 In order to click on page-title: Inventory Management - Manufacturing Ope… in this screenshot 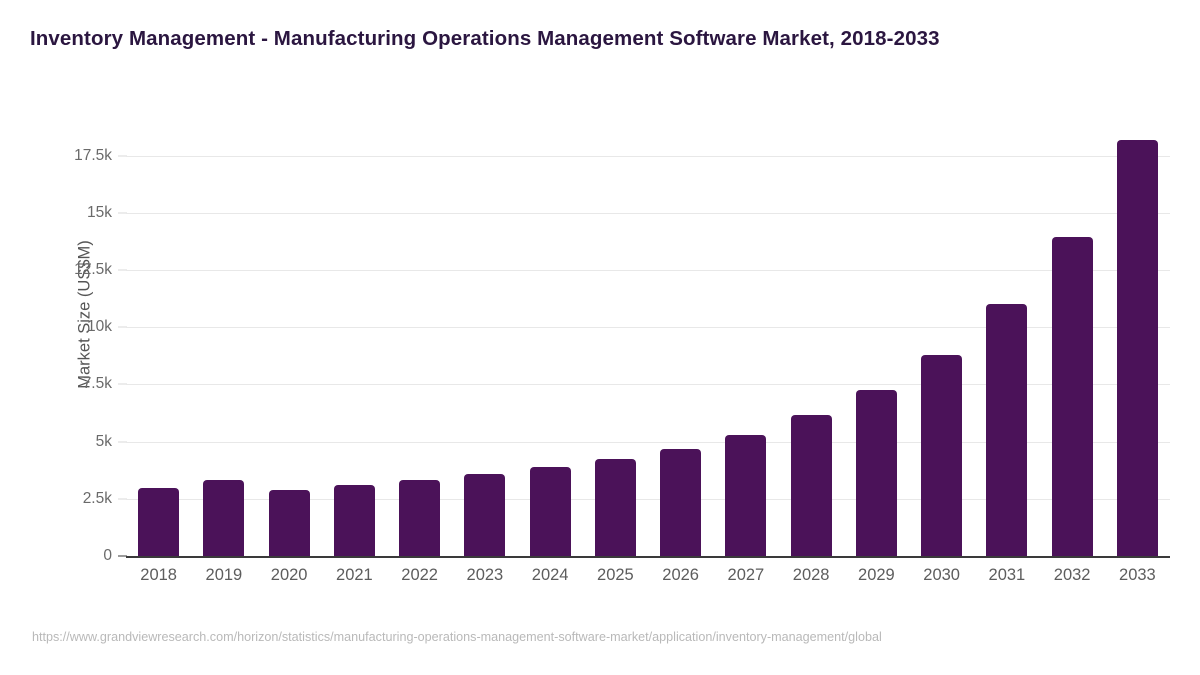, I will do `click(485, 38)`.